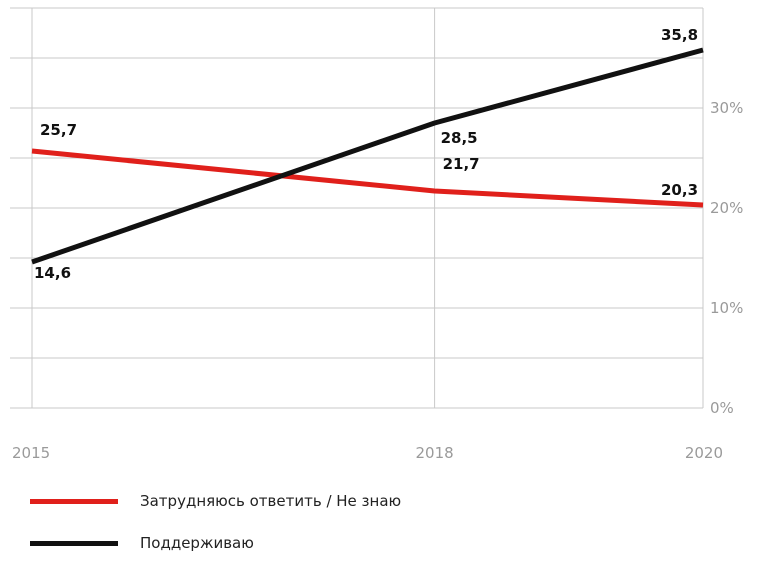 The height and width of the screenshot is (574, 758). I want to click on legend-item-support: Поддерживаю, so click(215, 543).